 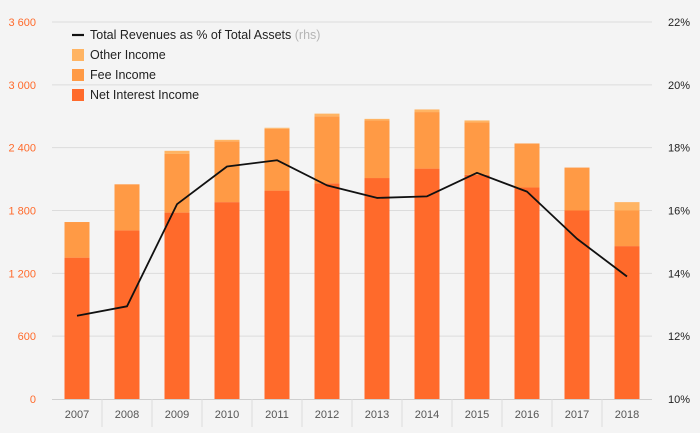 What do you see at coordinates (277, 415) in the screenshot?
I see `x-tick-label: 2011` at bounding box center [277, 415].